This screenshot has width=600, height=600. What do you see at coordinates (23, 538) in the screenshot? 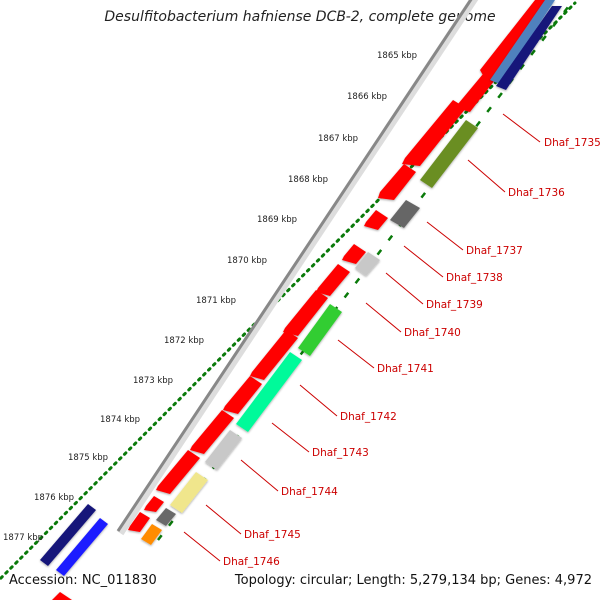
I see `scale-tick-label: 1877 kbp` at bounding box center [23, 538].